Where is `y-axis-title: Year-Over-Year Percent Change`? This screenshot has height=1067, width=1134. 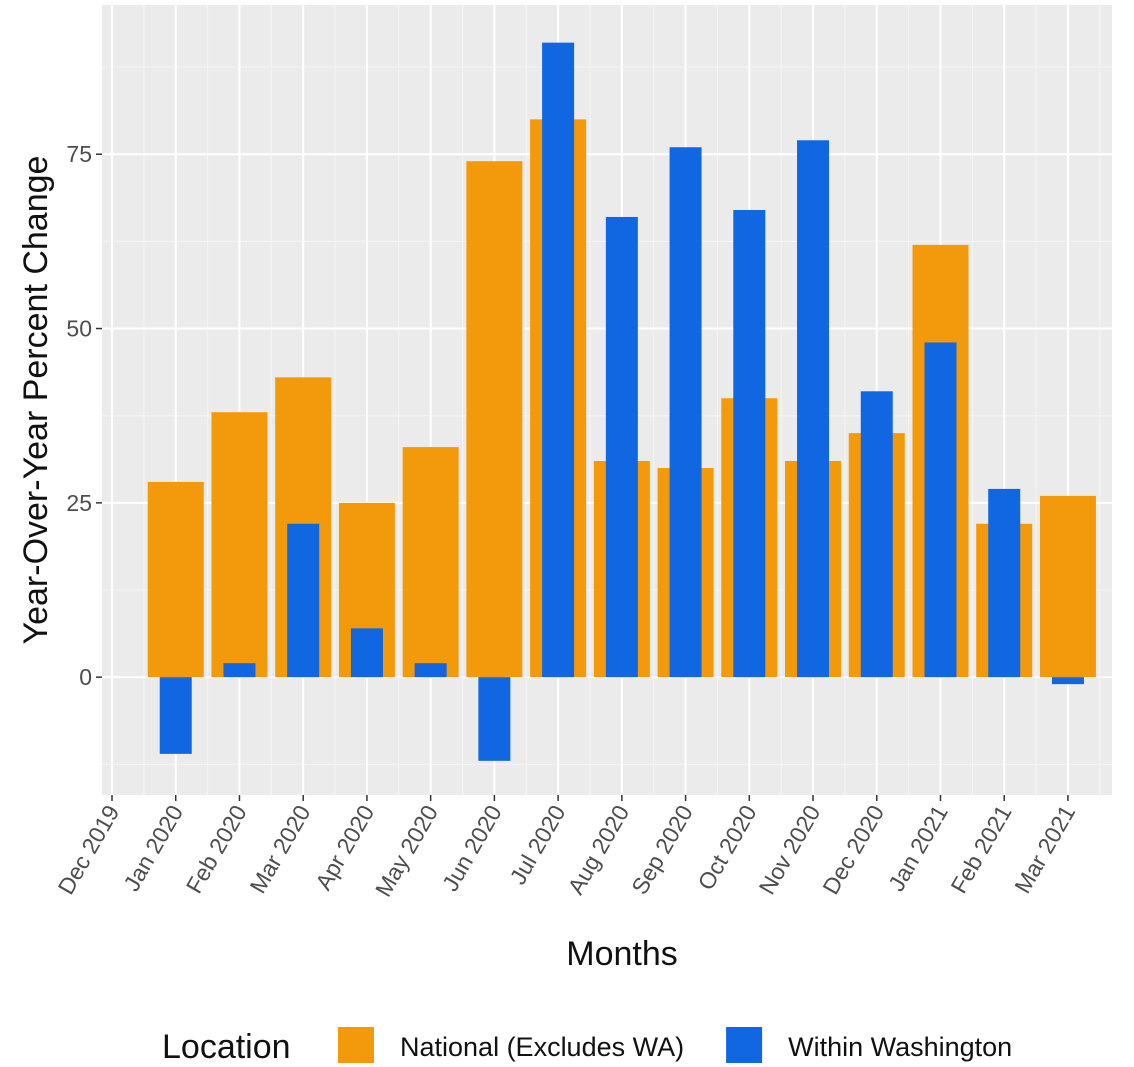
y-axis-title: Year-Over-Year Percent Change is located at coordinates (36, 400).